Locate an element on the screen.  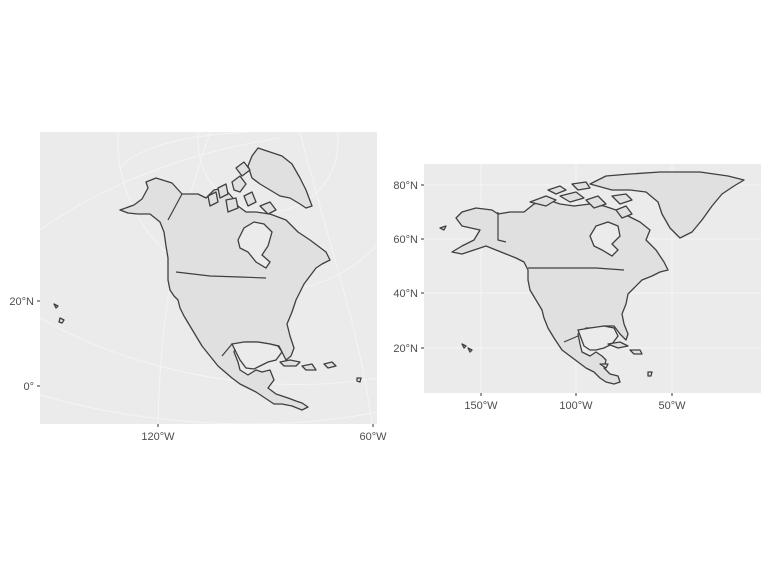
right-x-tick-label: 100°W is located at coordinates (576, 406).